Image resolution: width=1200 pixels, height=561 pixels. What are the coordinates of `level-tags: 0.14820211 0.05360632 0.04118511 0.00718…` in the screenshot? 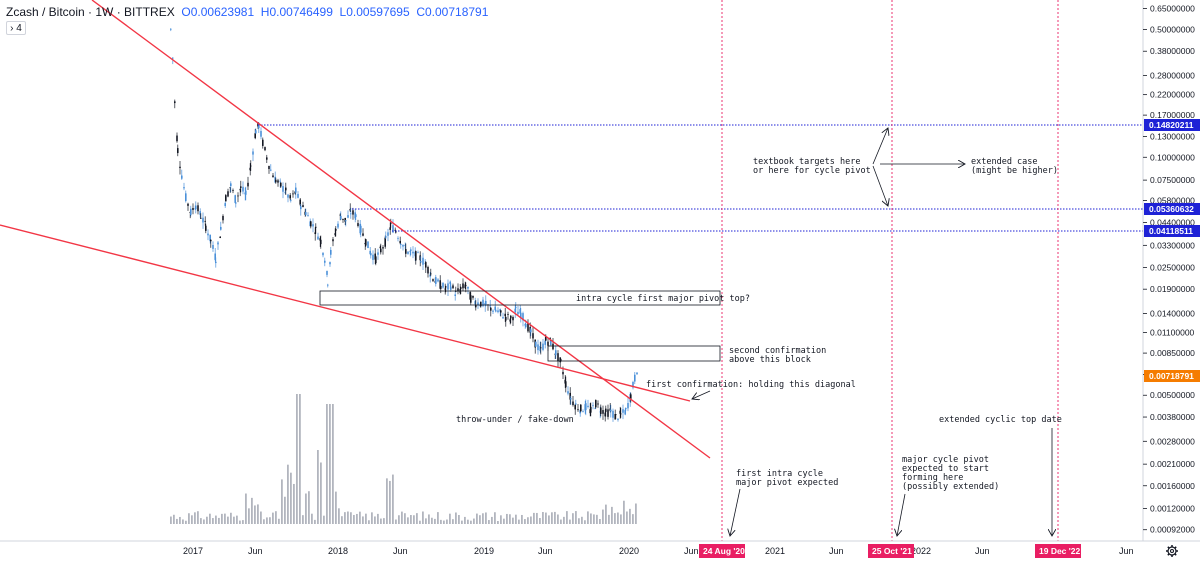 It's located at (1172, 250).